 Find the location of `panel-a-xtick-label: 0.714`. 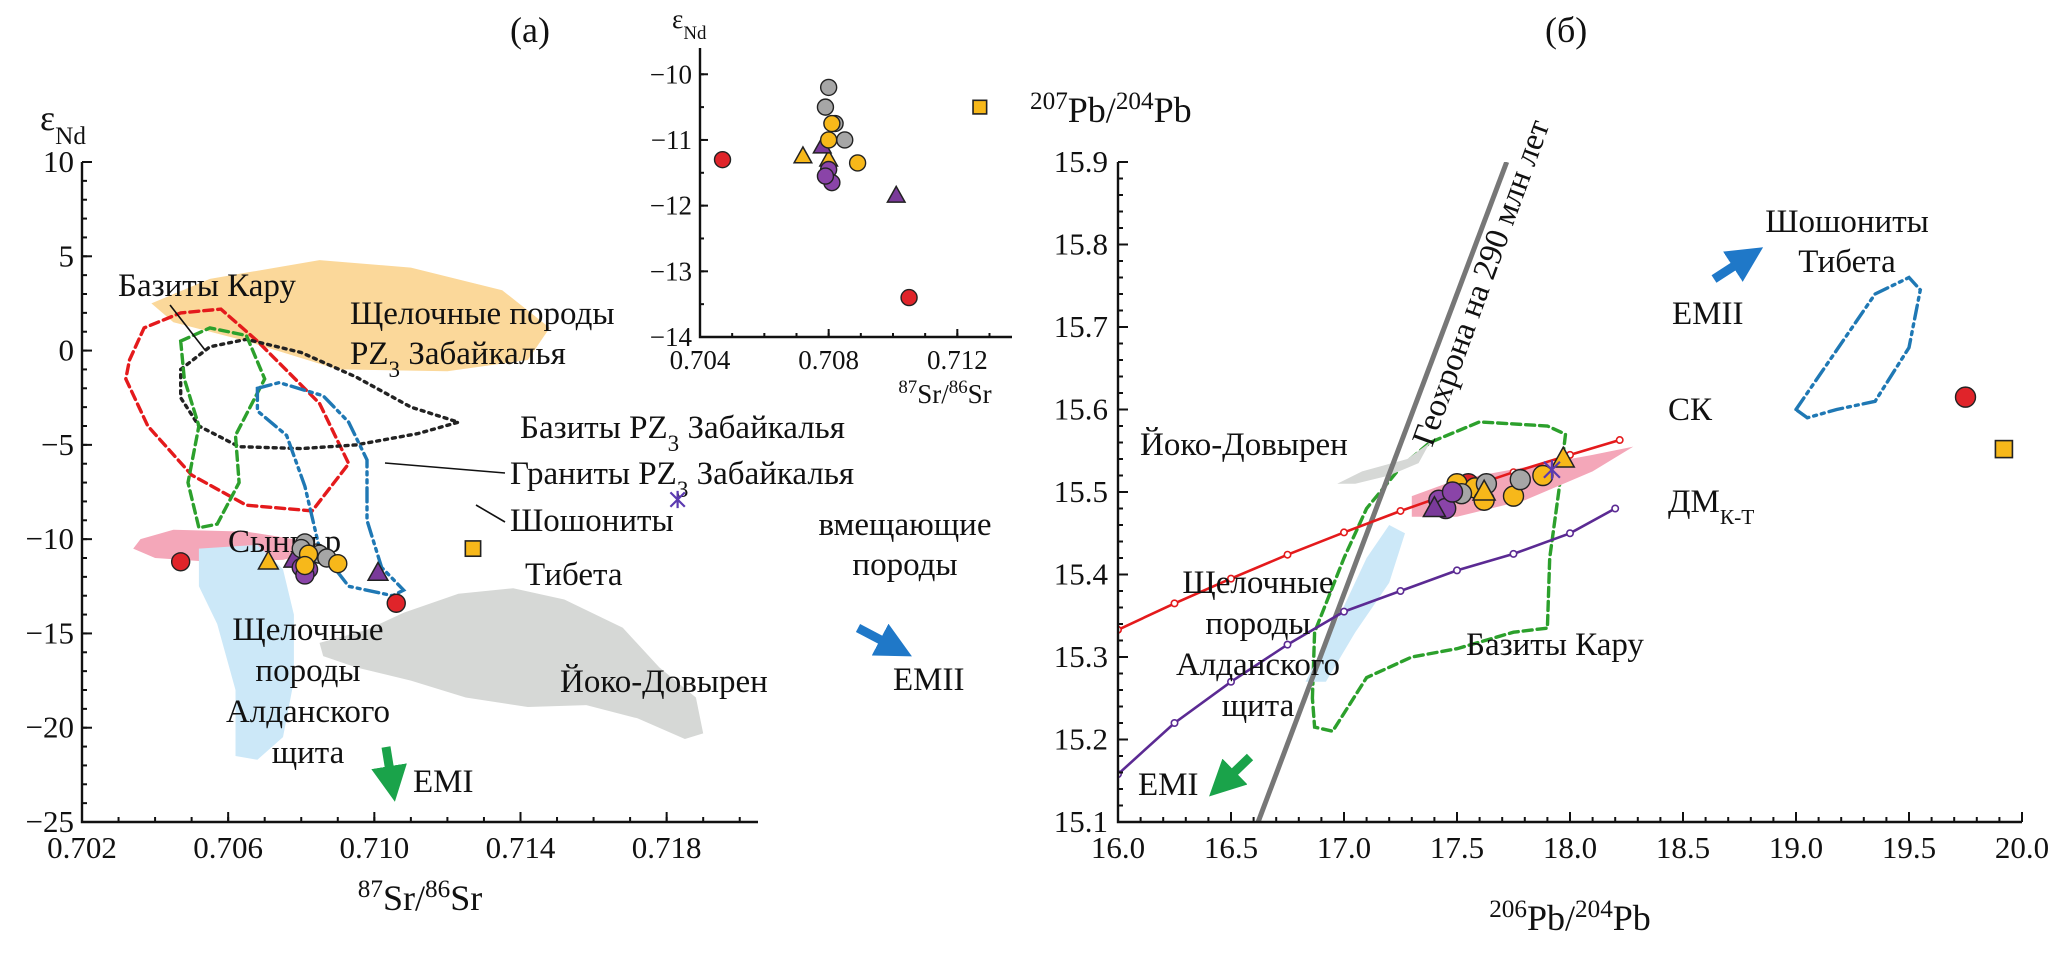

panel-a-xtick-label: 0.714 is located at coordinates (521, 847).